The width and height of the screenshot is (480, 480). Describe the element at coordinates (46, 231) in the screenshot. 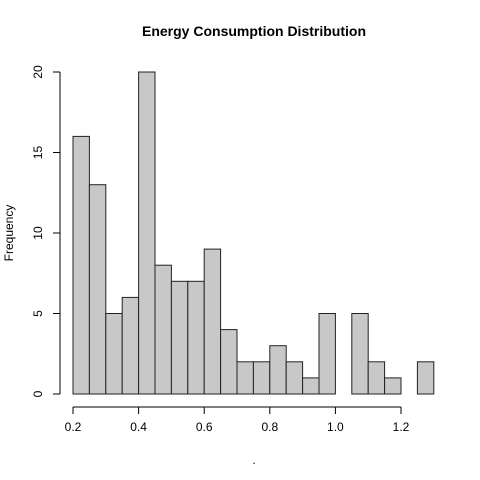

I see `y-axis: 0 5 10 15 20` at that location.